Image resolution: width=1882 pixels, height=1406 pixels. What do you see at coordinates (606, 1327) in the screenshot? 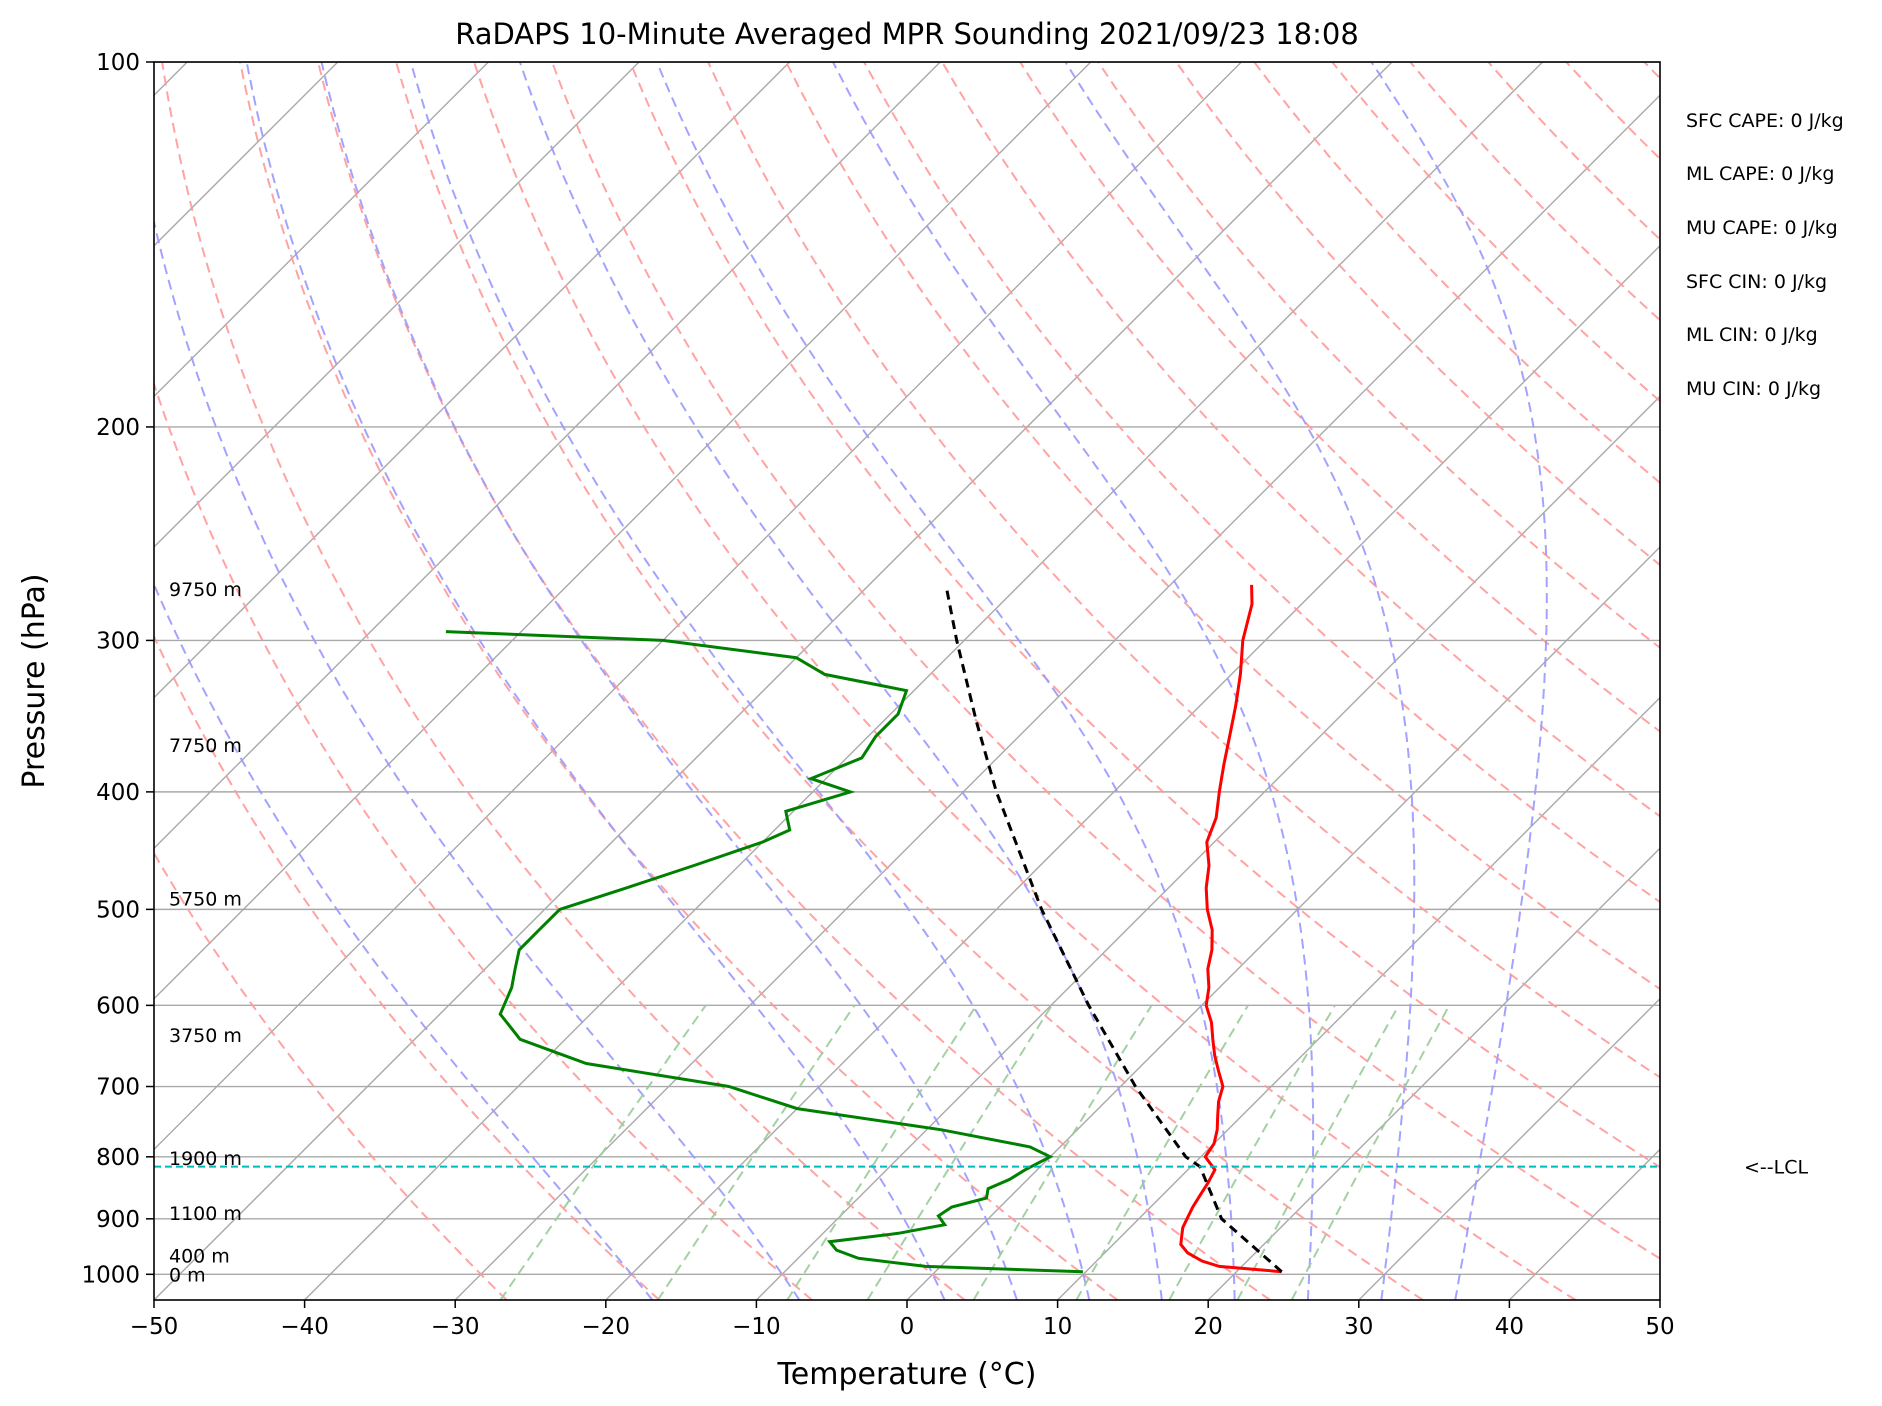
I see `x-tick-label: −20` at bounding box center [606, 1327].